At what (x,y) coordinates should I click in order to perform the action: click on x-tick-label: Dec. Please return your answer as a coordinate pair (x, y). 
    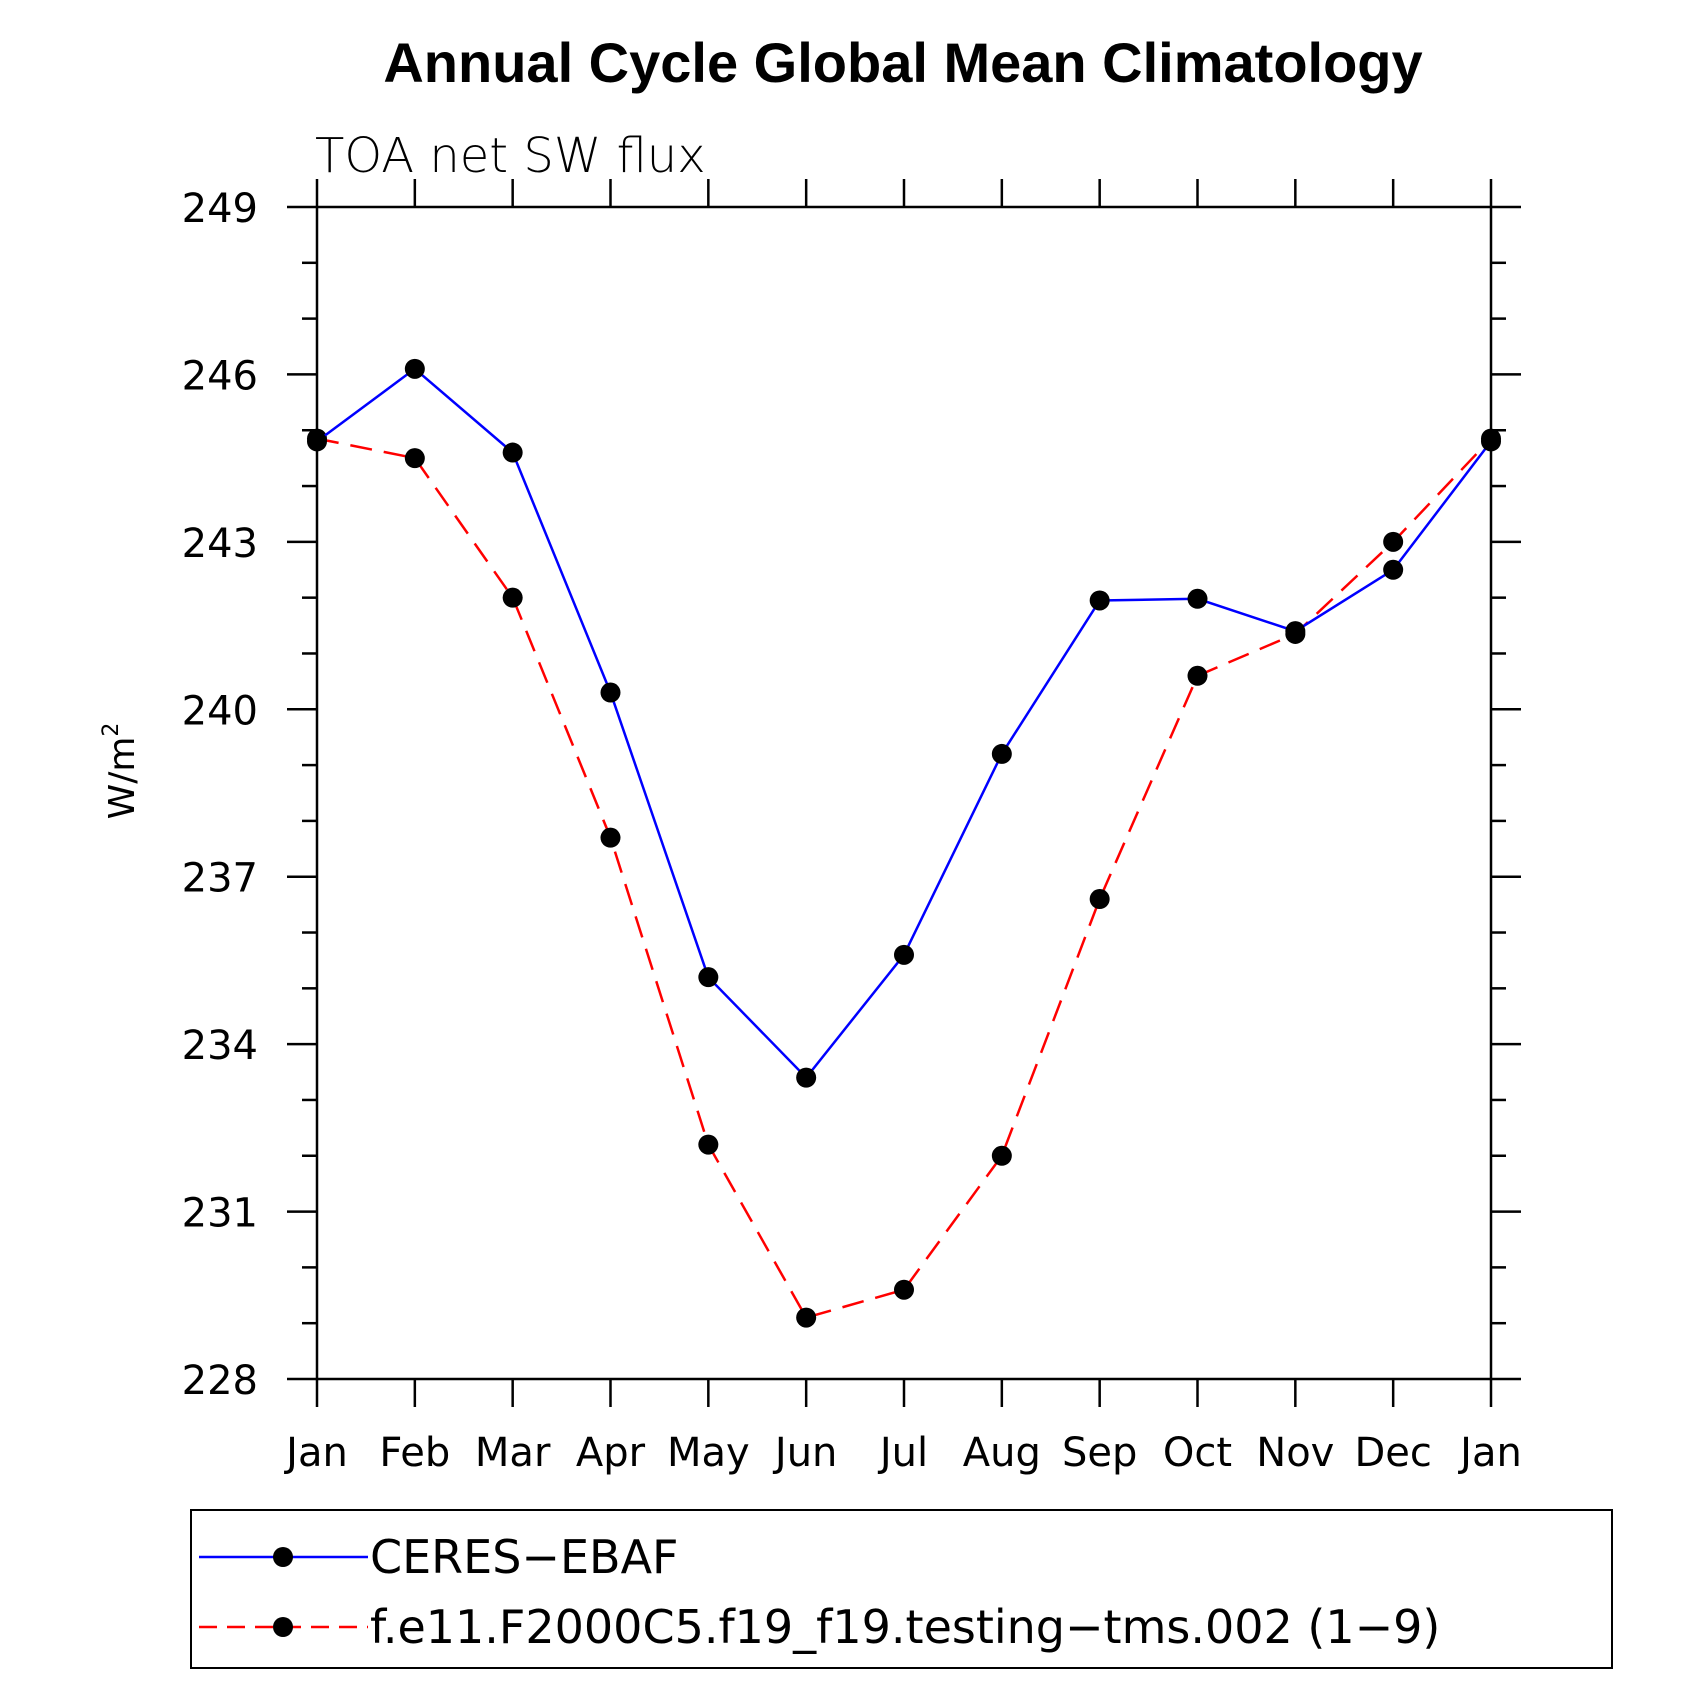
    Looking at the image, I should click on (1392, 1453).